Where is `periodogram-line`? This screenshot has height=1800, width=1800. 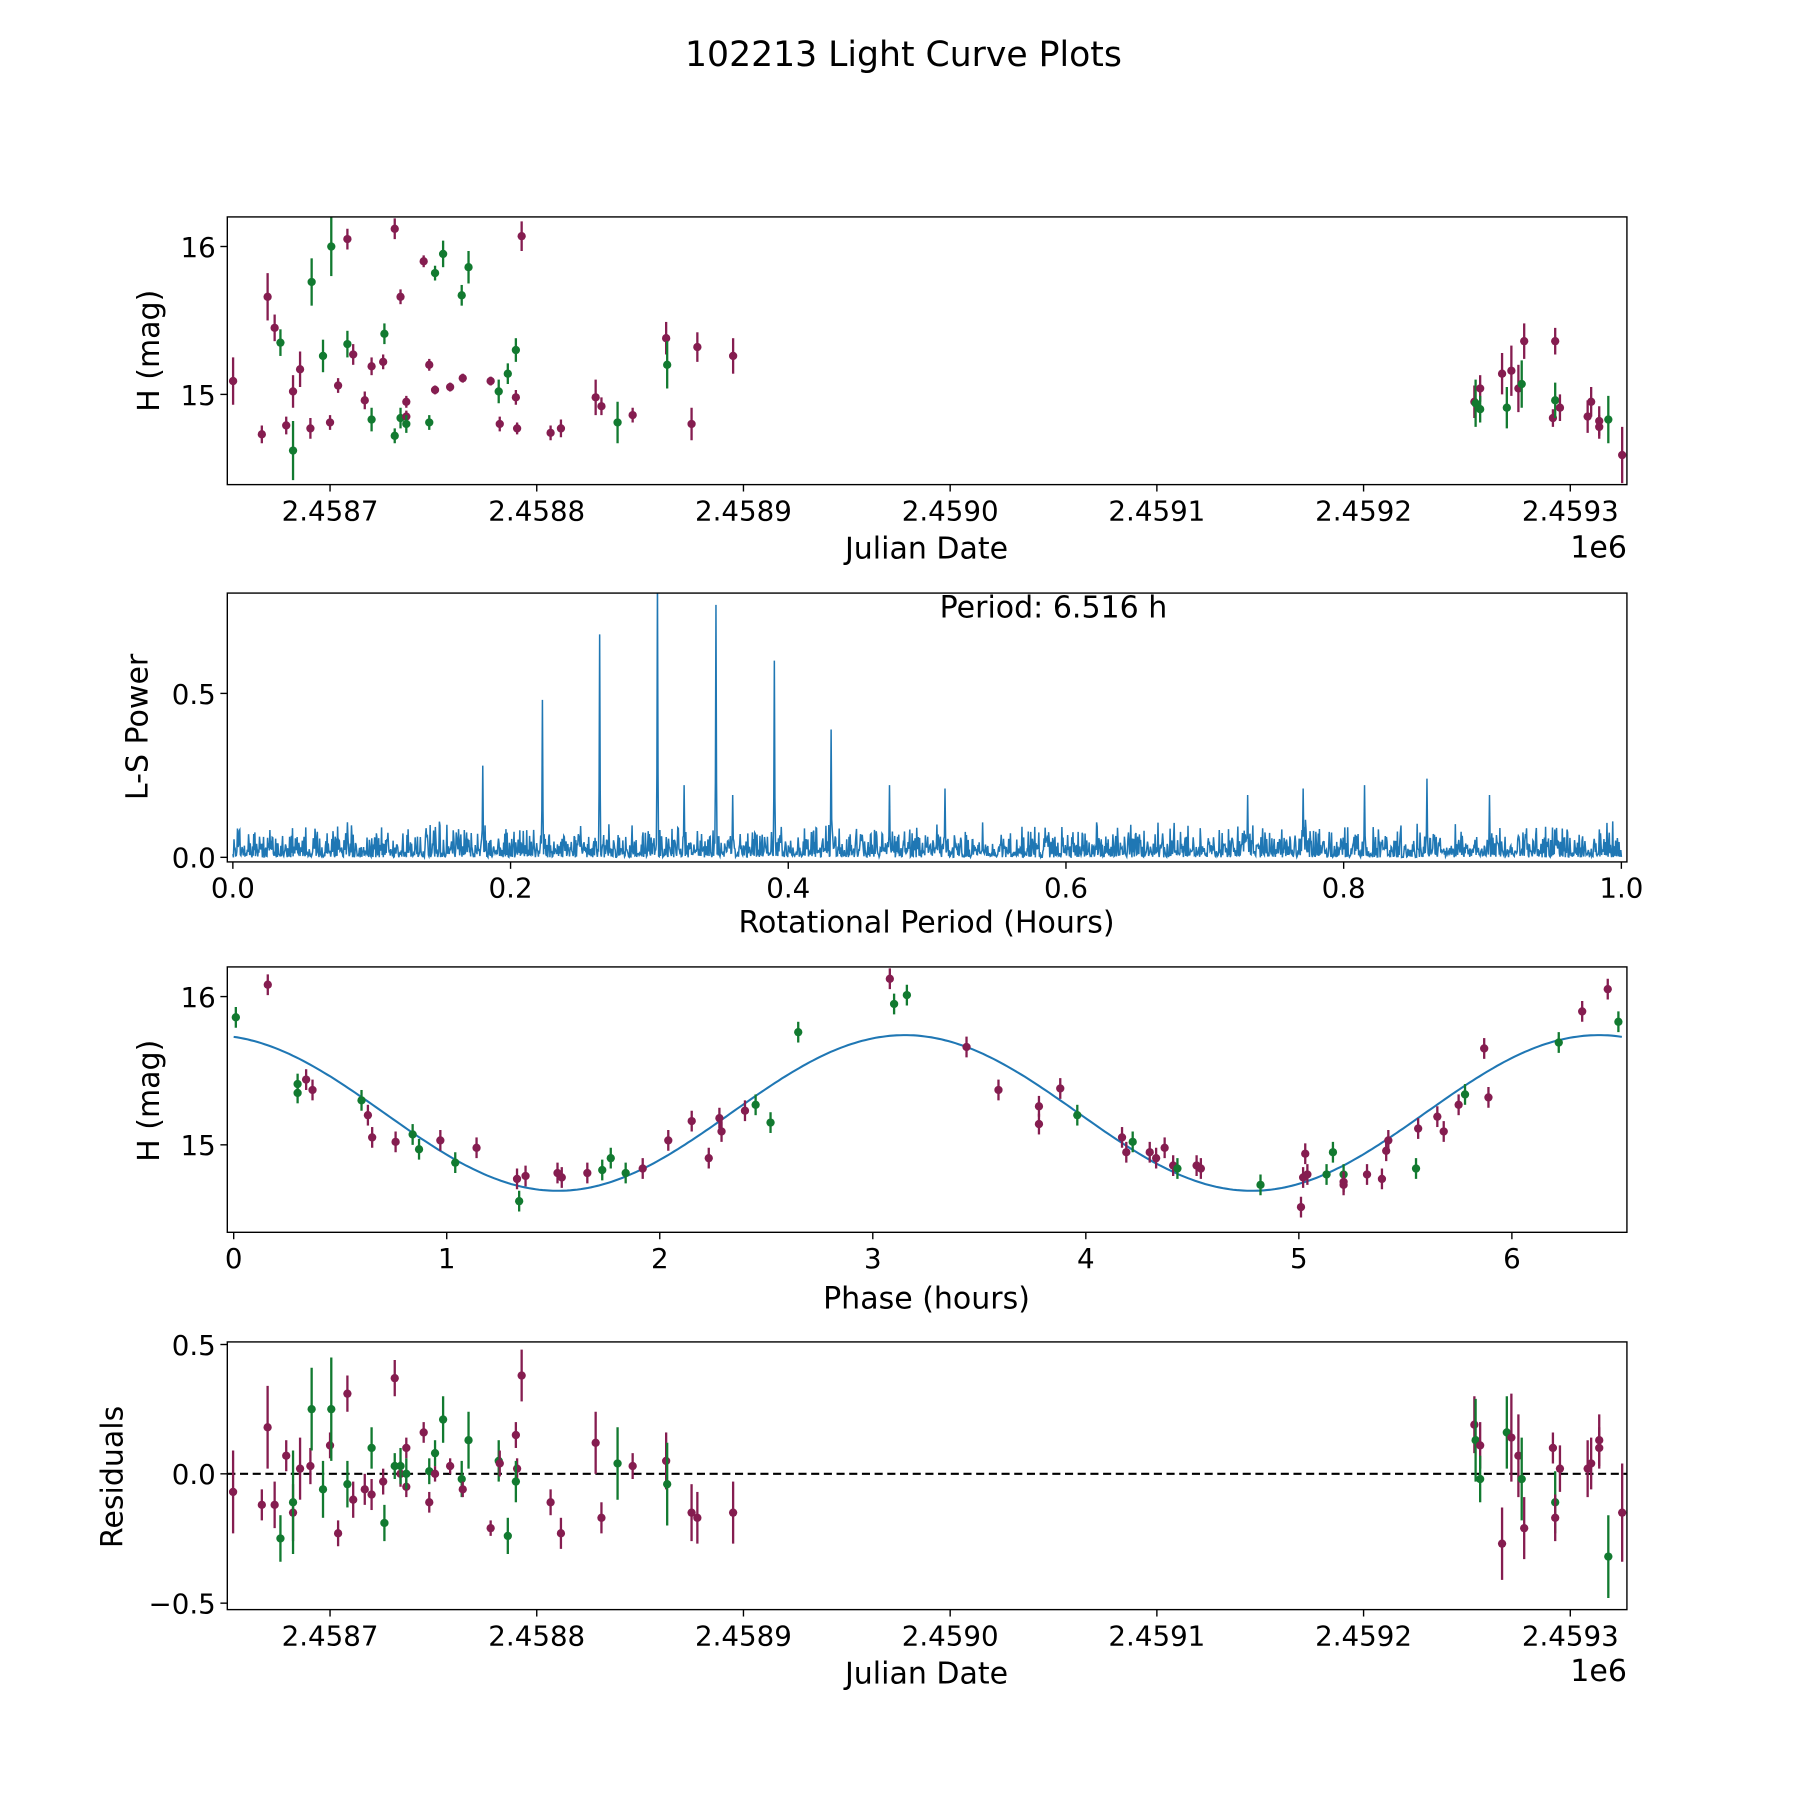 periodogram-line is located at coordinates (927, 727).